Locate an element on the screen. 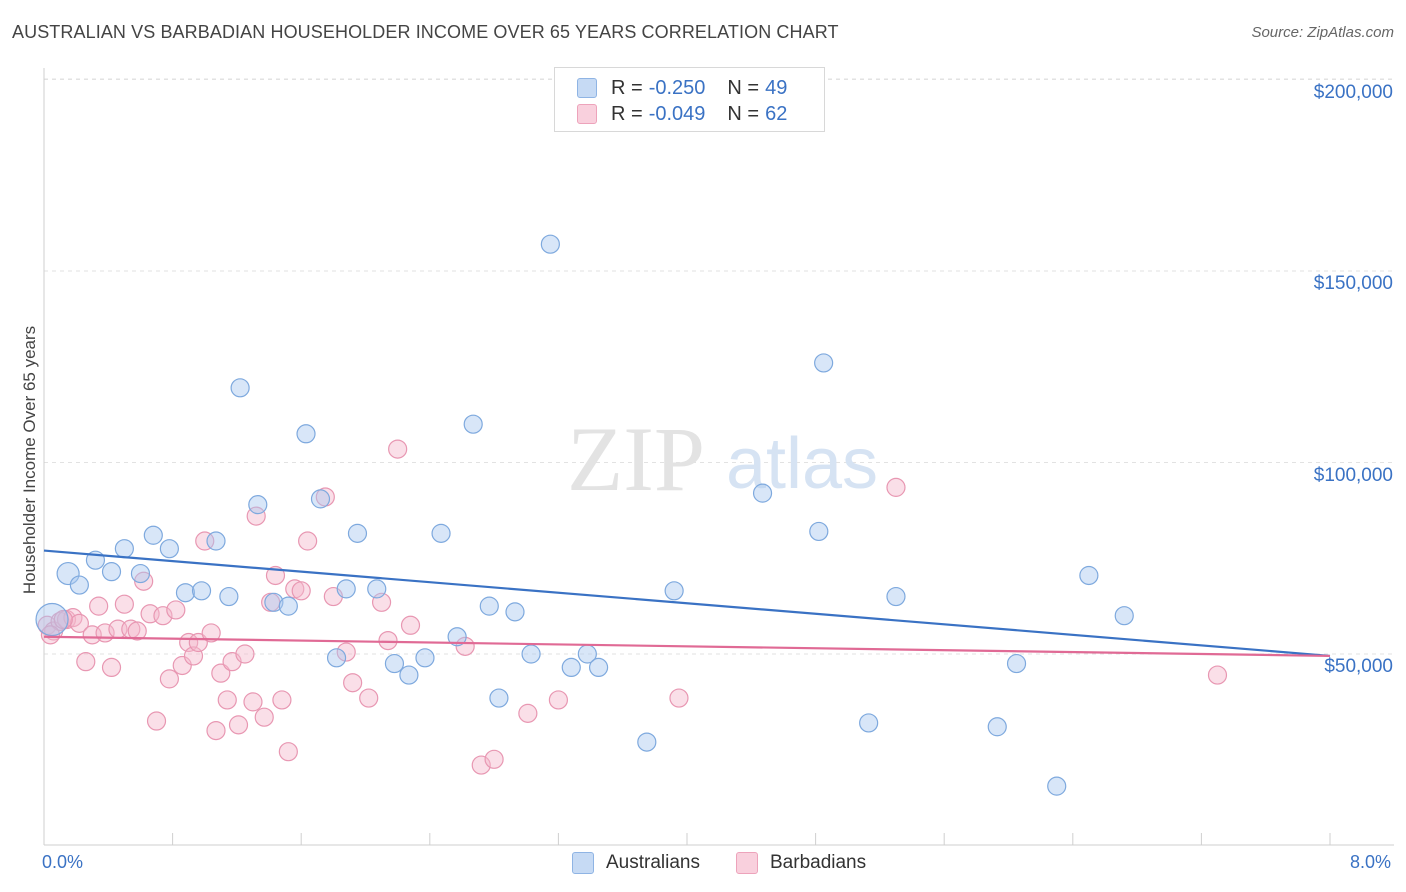 This screenshot has width=1406, height=892. y-axis-label: Householder Income Over 65 years is located at coordinates (29, 460).